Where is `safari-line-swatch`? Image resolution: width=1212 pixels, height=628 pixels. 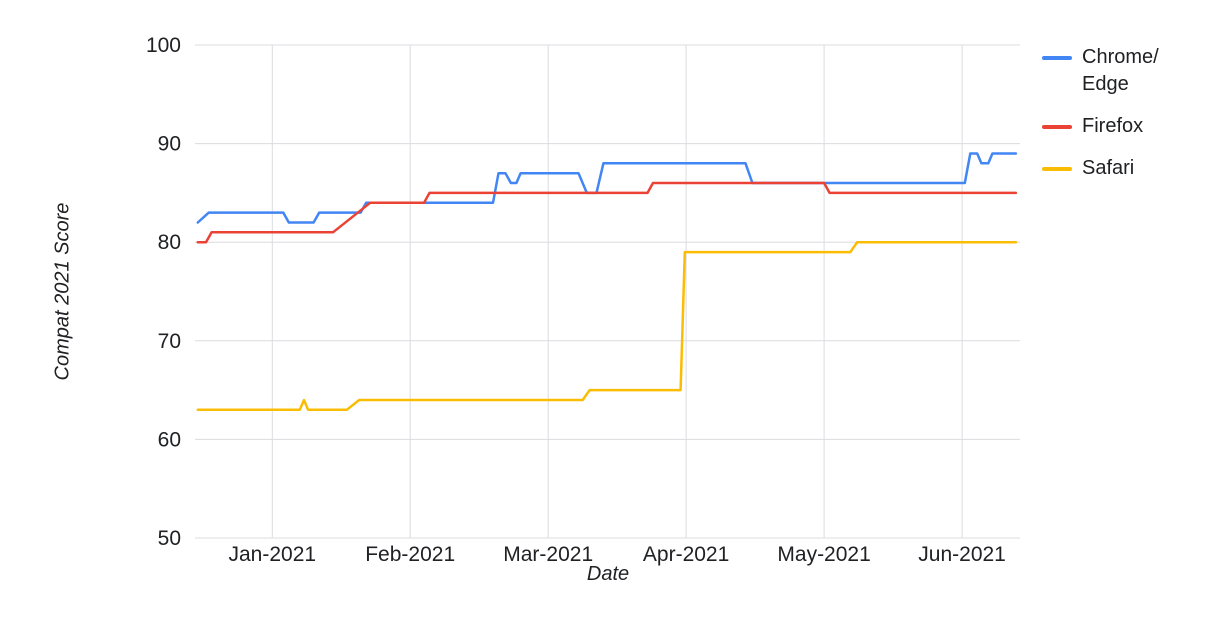 safari-line-swatch is located at coordinates (1057, 169).